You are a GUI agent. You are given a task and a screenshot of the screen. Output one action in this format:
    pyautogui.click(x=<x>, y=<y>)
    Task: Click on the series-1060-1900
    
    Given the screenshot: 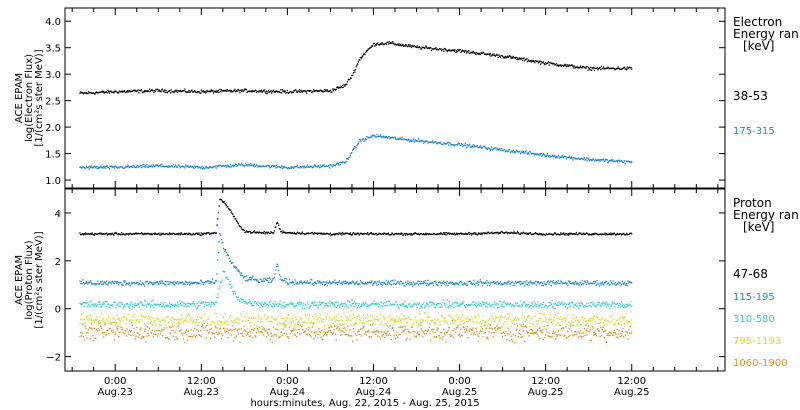 What is the action you would take?
    pyautogui.click(x=356, y=331)
    